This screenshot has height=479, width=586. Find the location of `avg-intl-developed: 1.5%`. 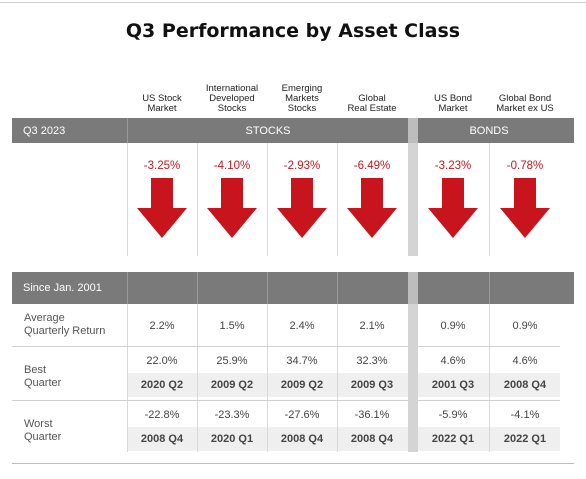

avg-intl-developed: 1.5% is located at coordinates (232, 326).